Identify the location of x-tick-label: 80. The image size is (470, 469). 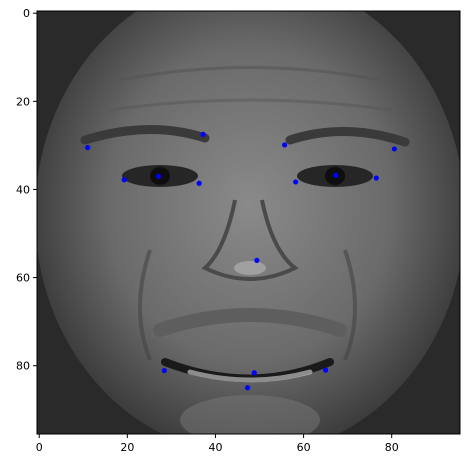
(392, 447).